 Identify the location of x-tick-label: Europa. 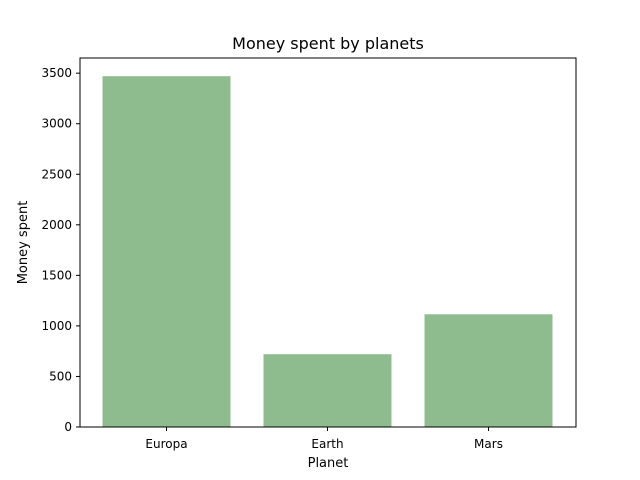
(166, 444).